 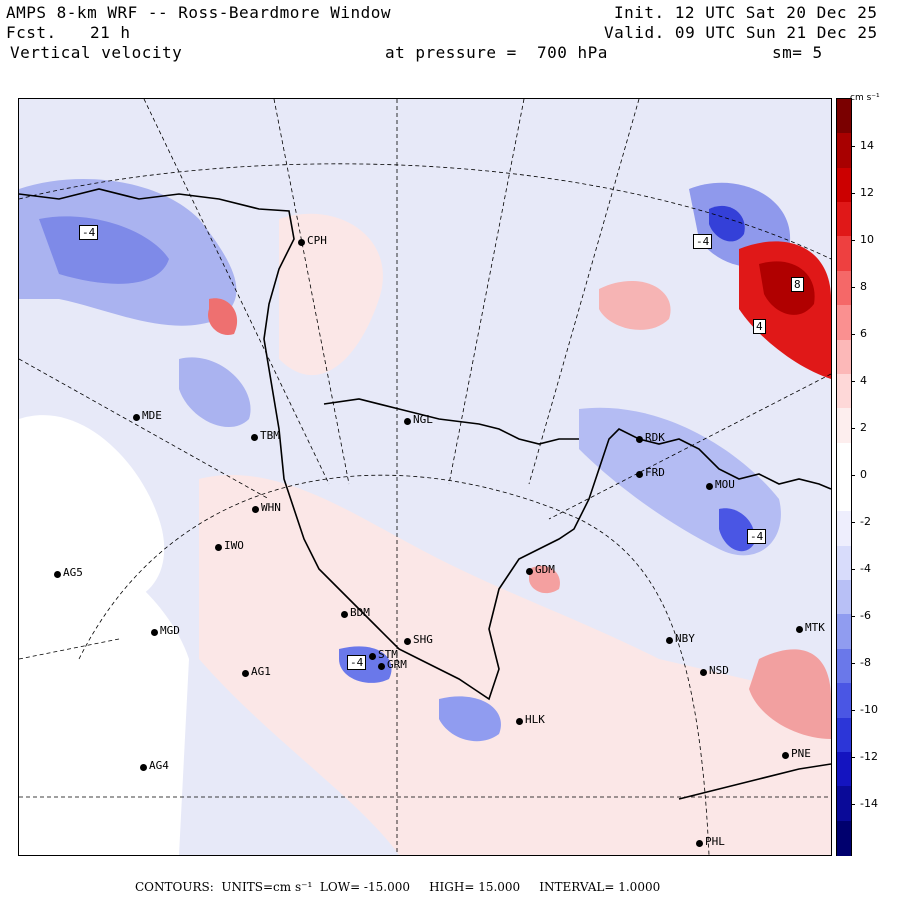 I want to click on station-marker-shg, so click(x=407, y=641).